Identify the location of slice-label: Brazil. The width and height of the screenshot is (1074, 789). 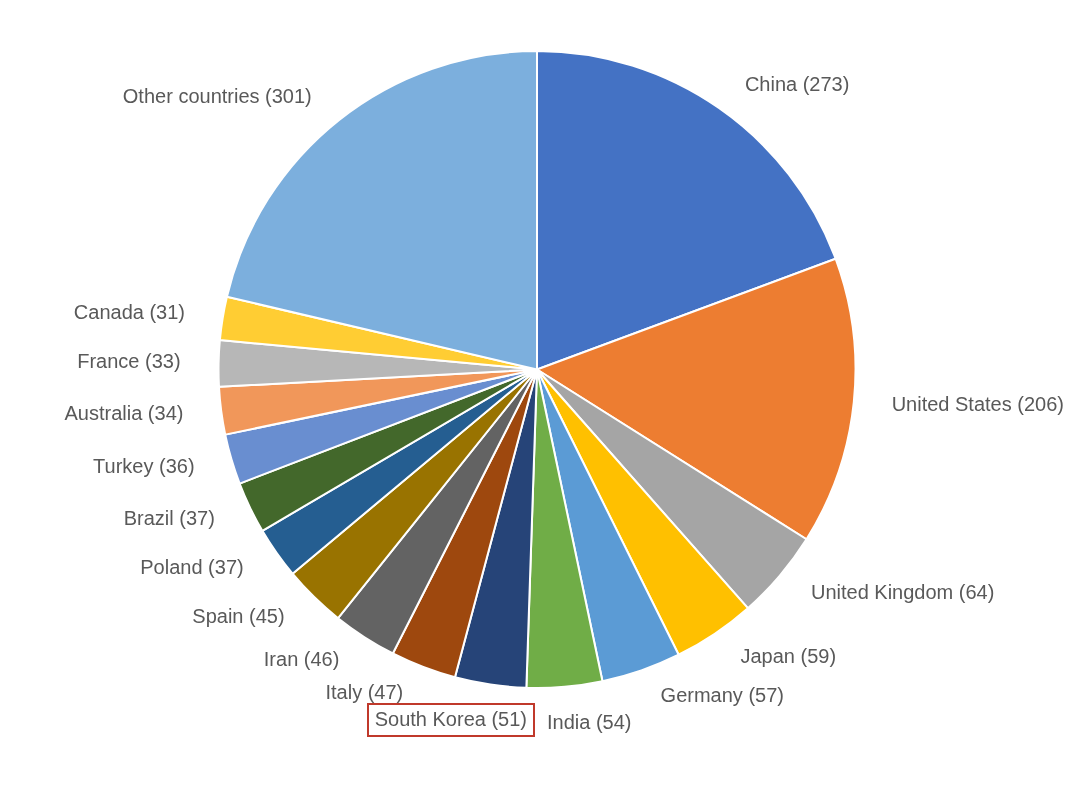
(148, 518).